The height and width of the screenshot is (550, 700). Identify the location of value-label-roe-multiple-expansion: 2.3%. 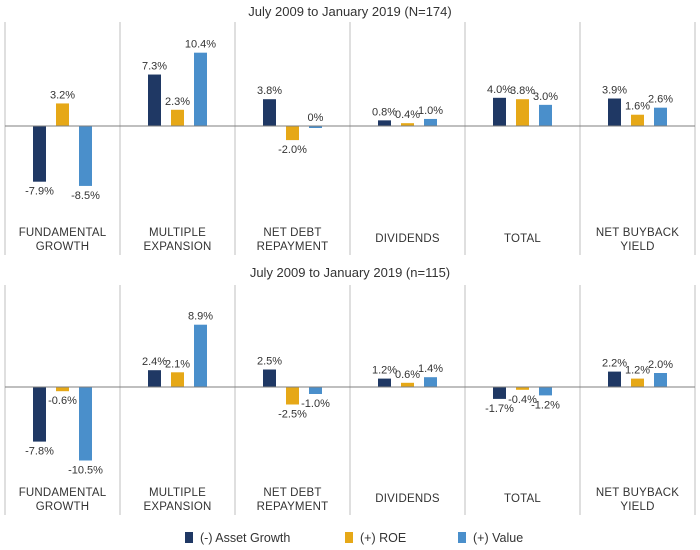
(177, 102).